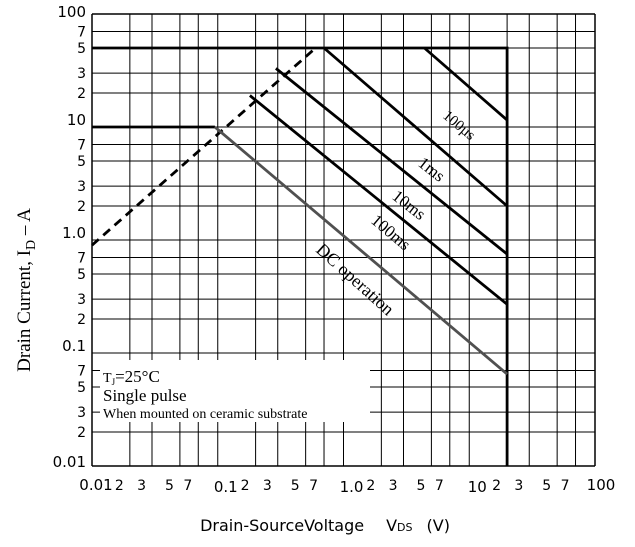 The height and width of the screenshot is (547, 635). Describe the element at coordinates (74, 233) in the screenshot. I see `y-tick-label: 1.0` at that location.